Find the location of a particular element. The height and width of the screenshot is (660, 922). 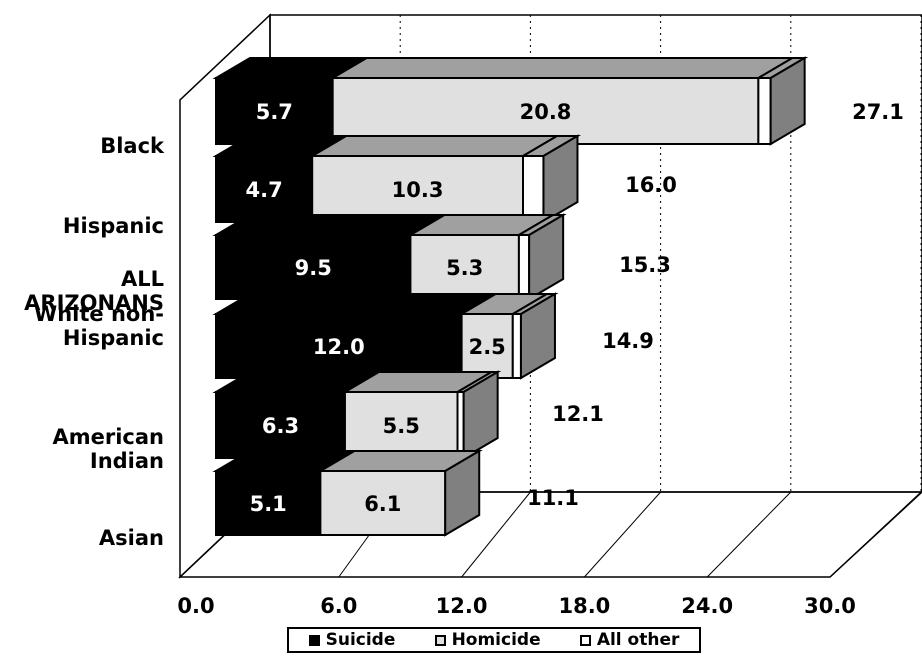

legend-item-homicide: Homicide is located at coordinates (487, 640).